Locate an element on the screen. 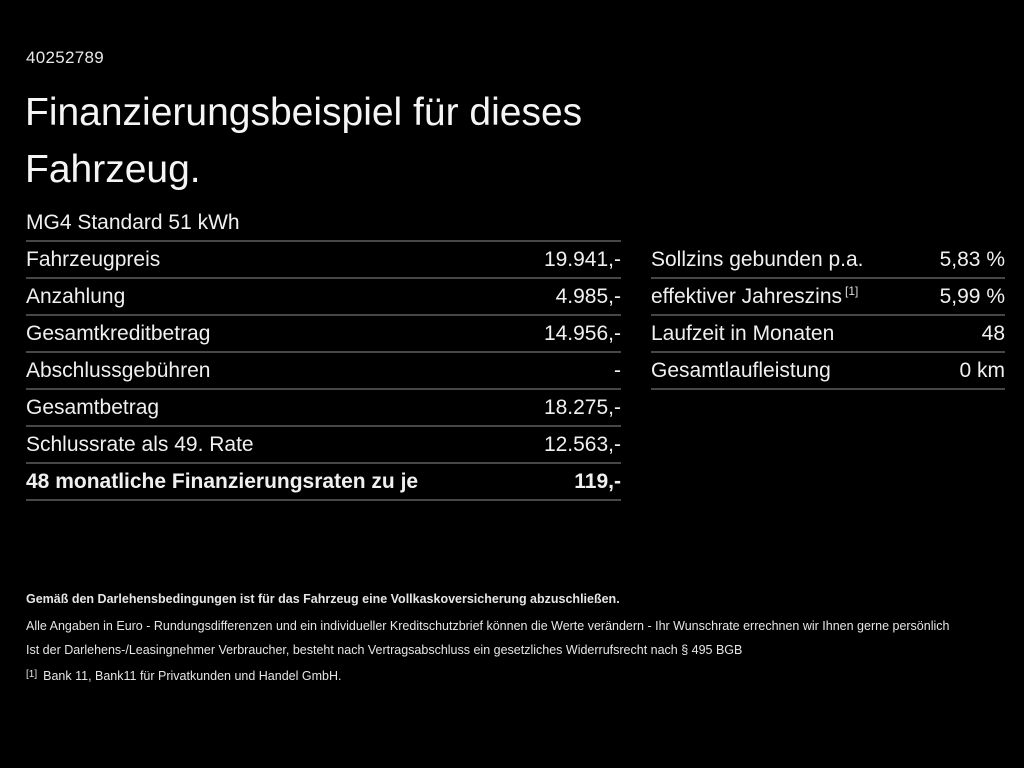  row-value: 18.275,- is located at coordinates (582, 407).